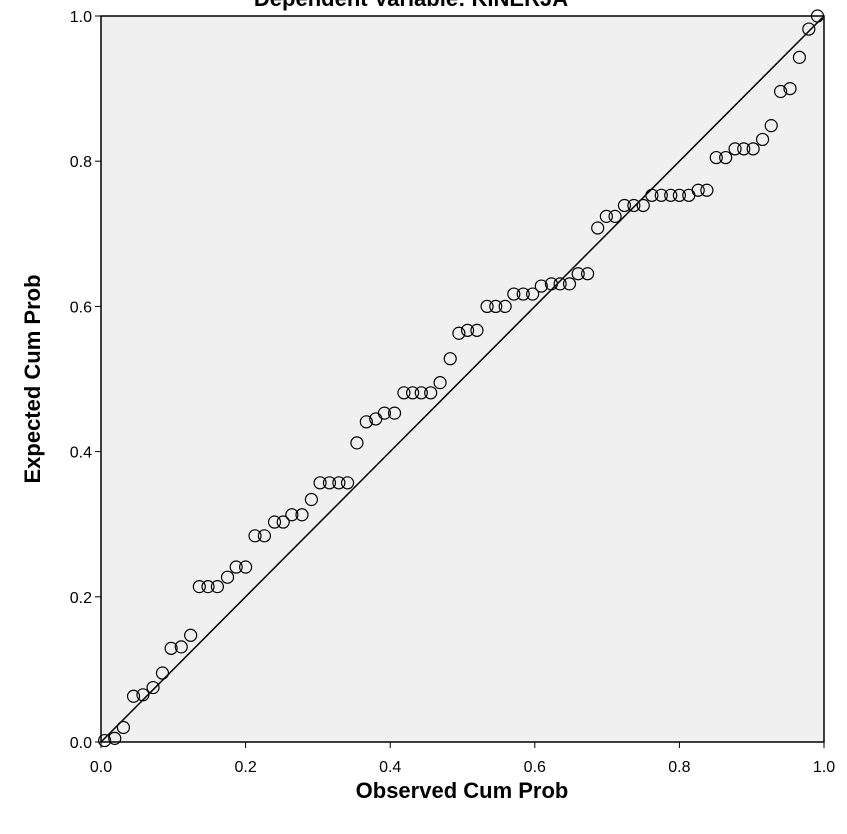 The width and height of the screenshot is (847, 834). What do you see at coordinates (101, 767) in the screenshot?
I see `x-tick-label: 0.0` at bounding box center [101, 767].